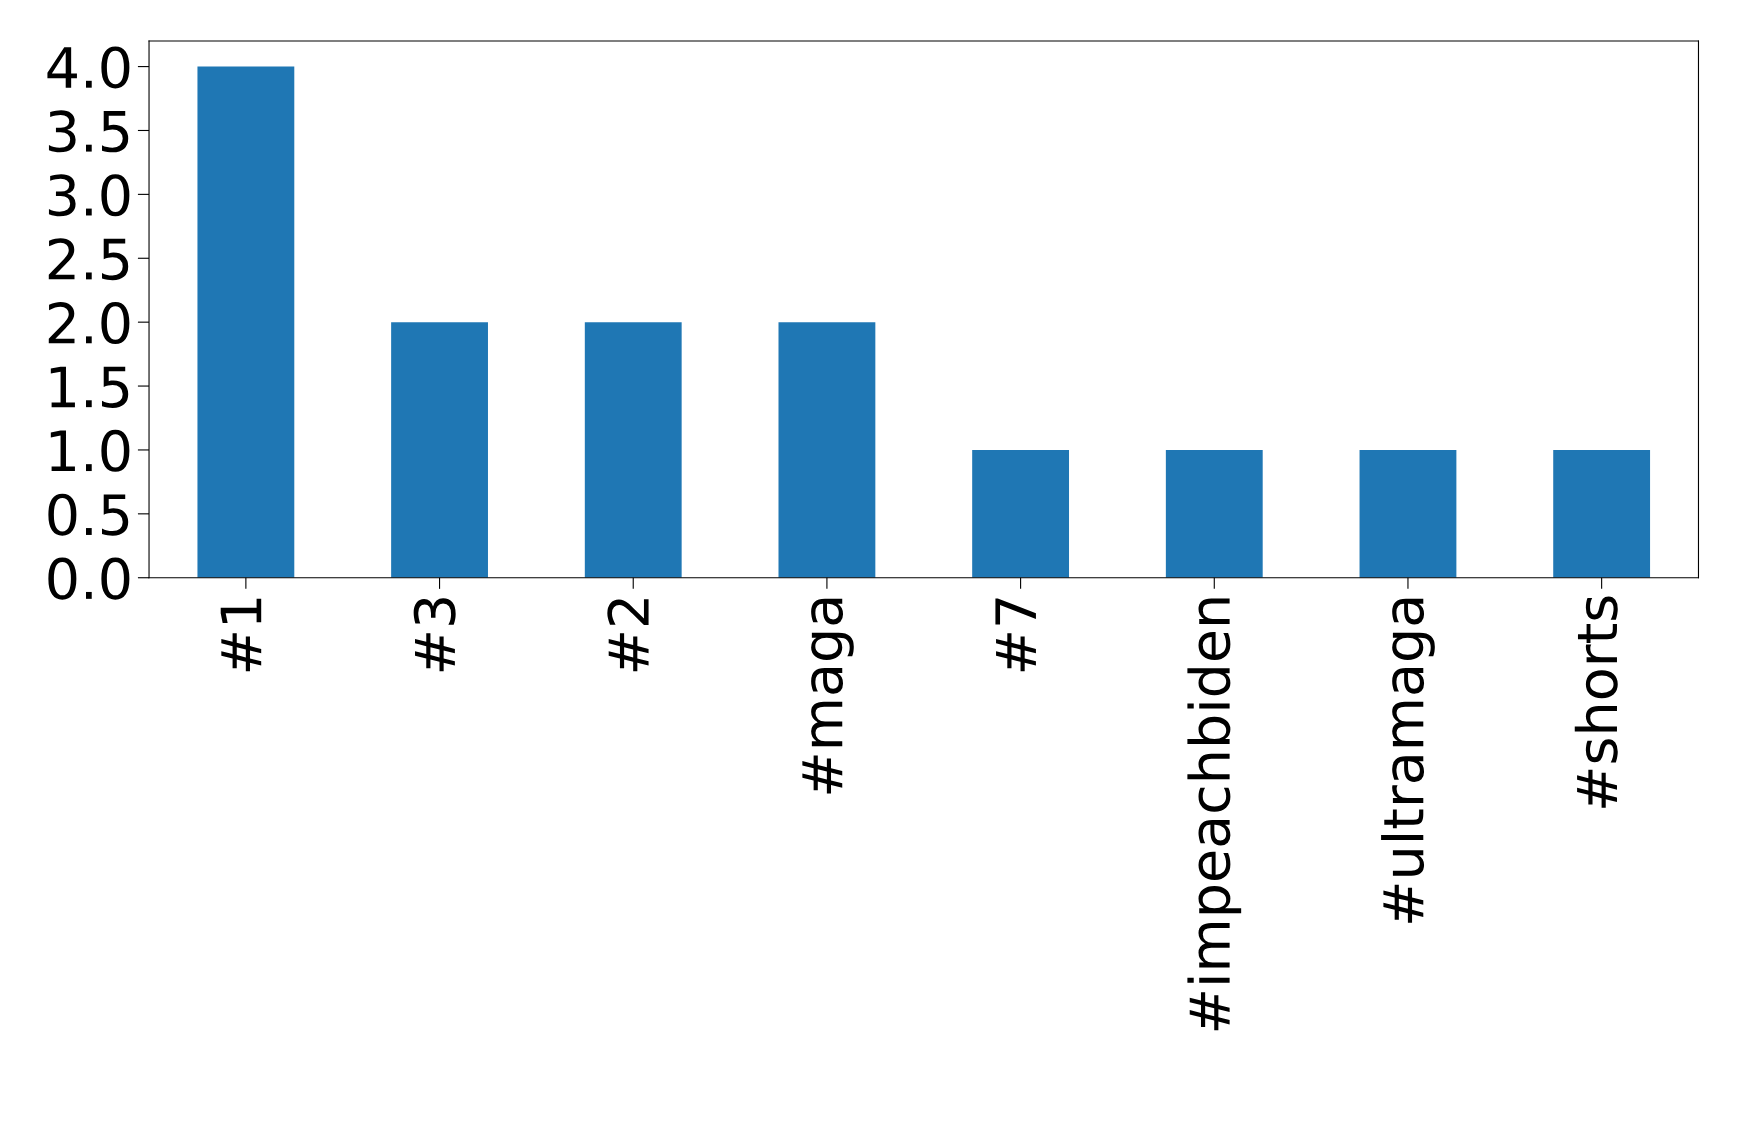 The height and width of the screenshot is (1124, 1739). What do you see at coordinates (88, 259) in the screenshot?
I see `y-tick-label: 2.5` at bounding box center [88, 259].